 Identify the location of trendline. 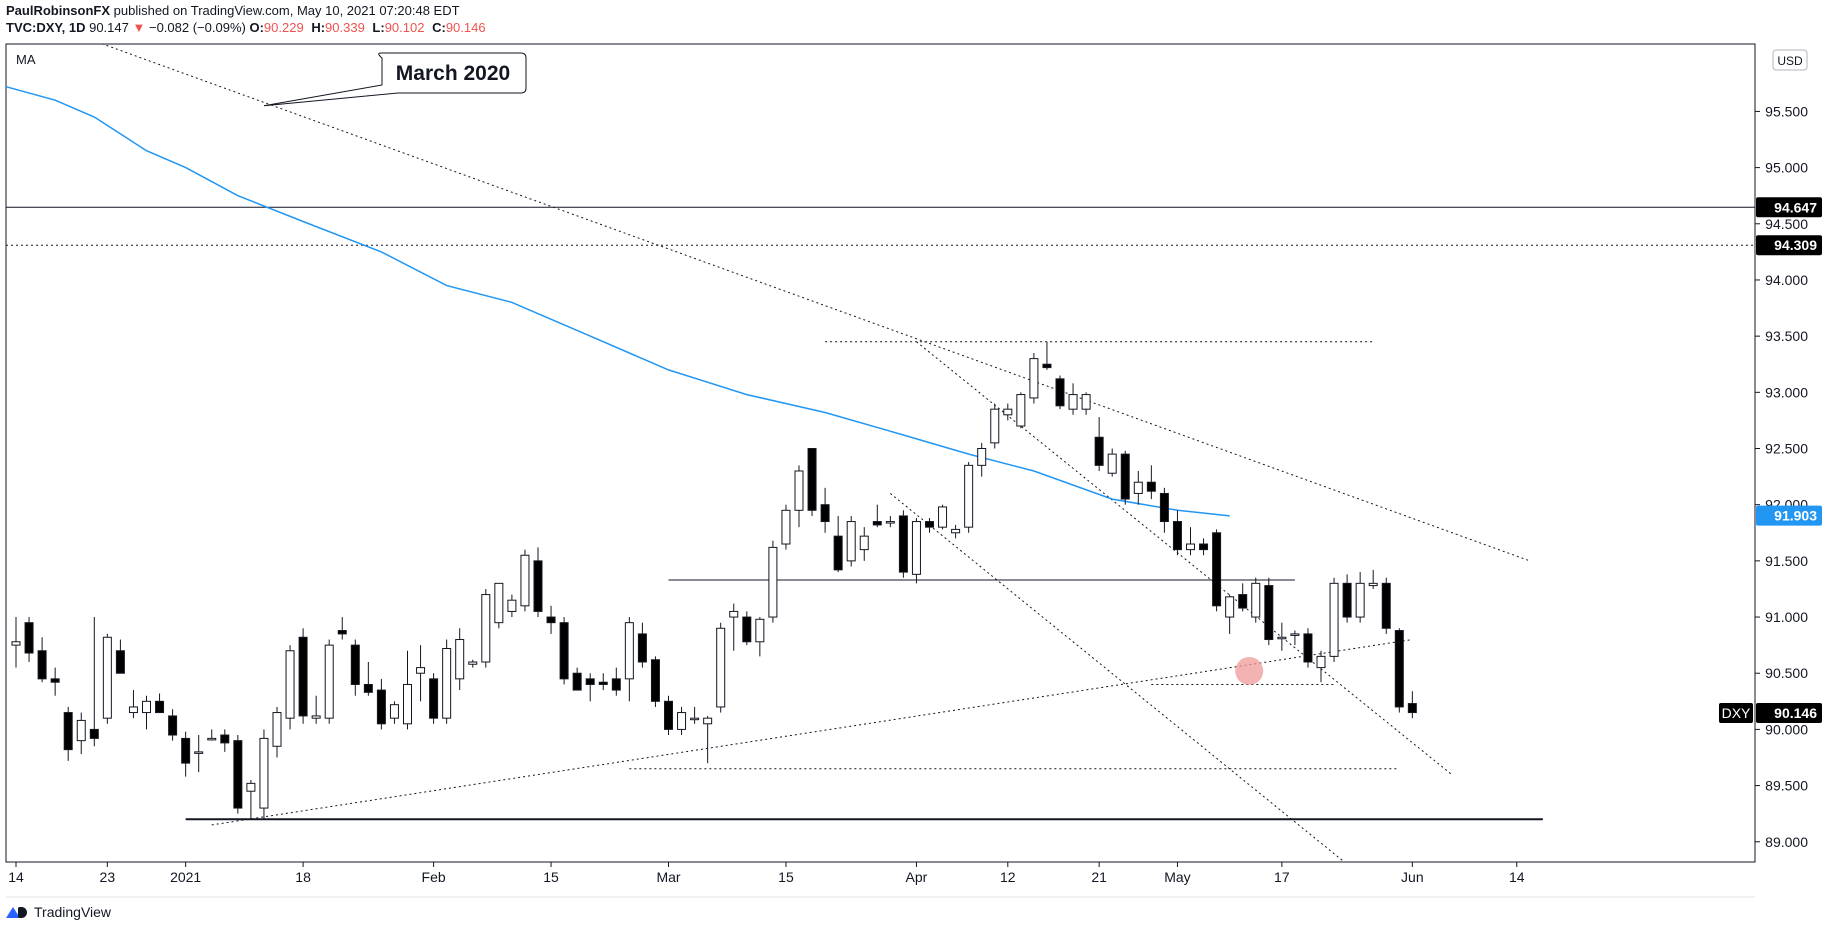
(1118, 678).